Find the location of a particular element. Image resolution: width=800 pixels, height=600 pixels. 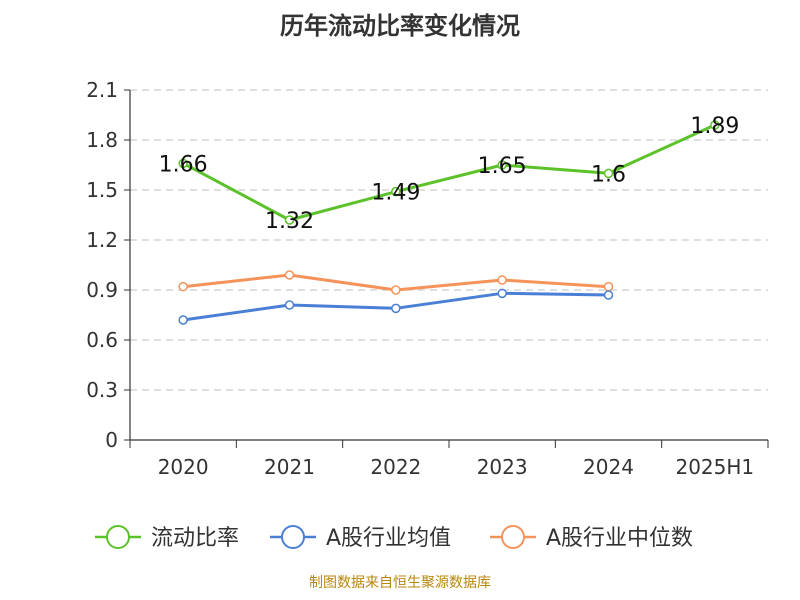

y-tick-label: 0.6 is located at coordinates (102, 340).